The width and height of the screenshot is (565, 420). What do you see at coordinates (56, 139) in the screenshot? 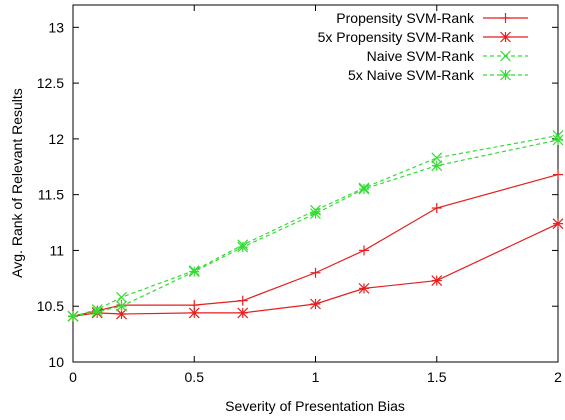
I see `y-tick-label: 12` at bounding box center [56, 139].